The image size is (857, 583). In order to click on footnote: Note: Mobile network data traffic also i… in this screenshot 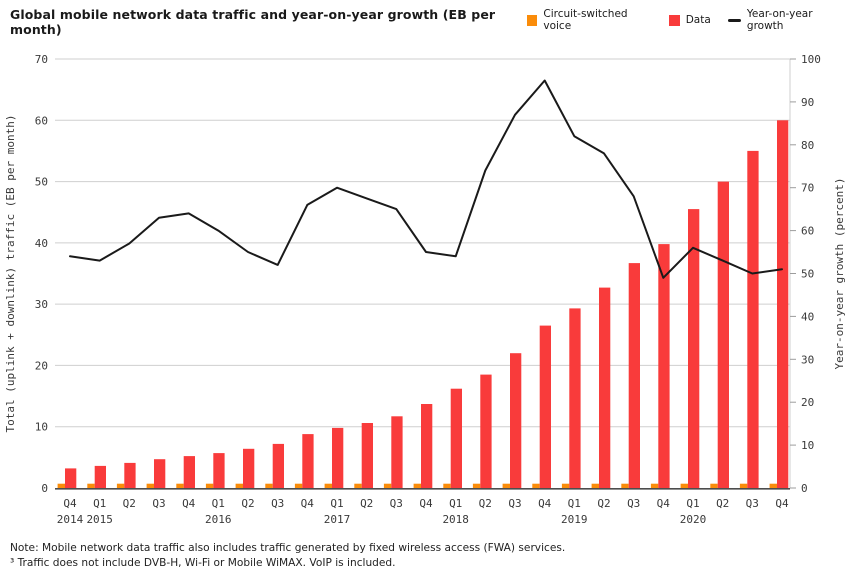, I will do `click(287, 556)`.